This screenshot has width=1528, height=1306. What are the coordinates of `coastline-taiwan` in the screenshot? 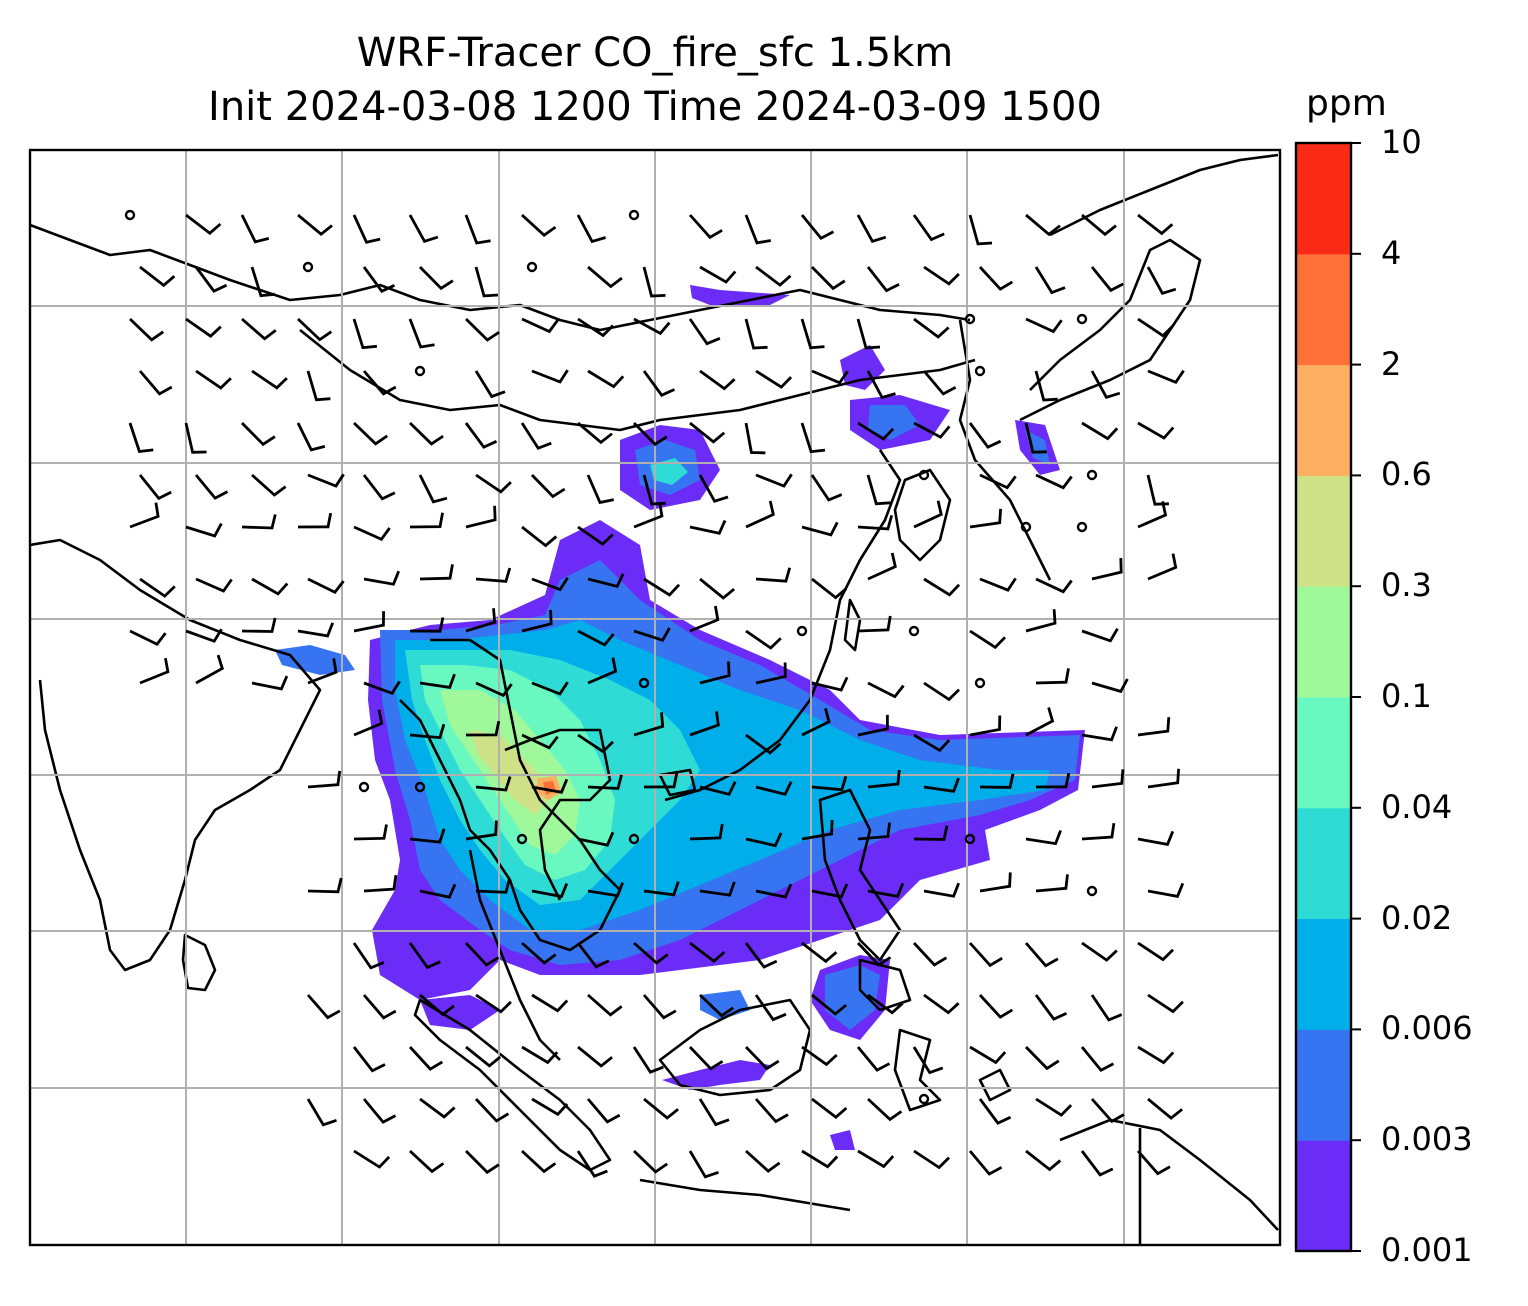 It's located at (852, 625).